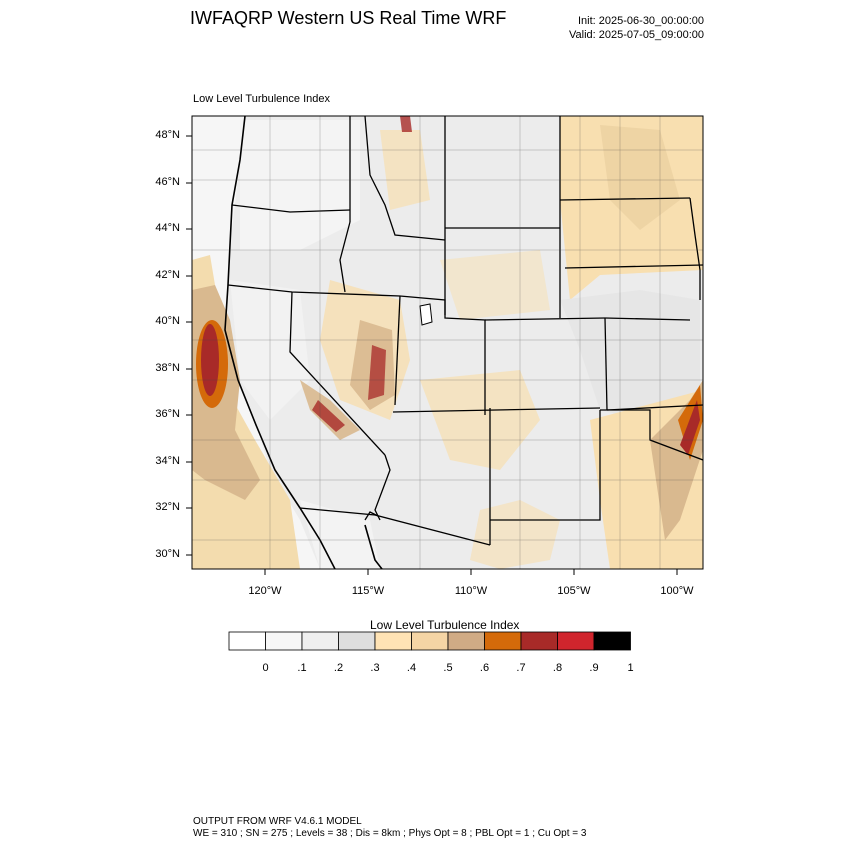 This screenshot has width=850, height=850. I want to click on colorbar-label: .3, so click(375, 668).